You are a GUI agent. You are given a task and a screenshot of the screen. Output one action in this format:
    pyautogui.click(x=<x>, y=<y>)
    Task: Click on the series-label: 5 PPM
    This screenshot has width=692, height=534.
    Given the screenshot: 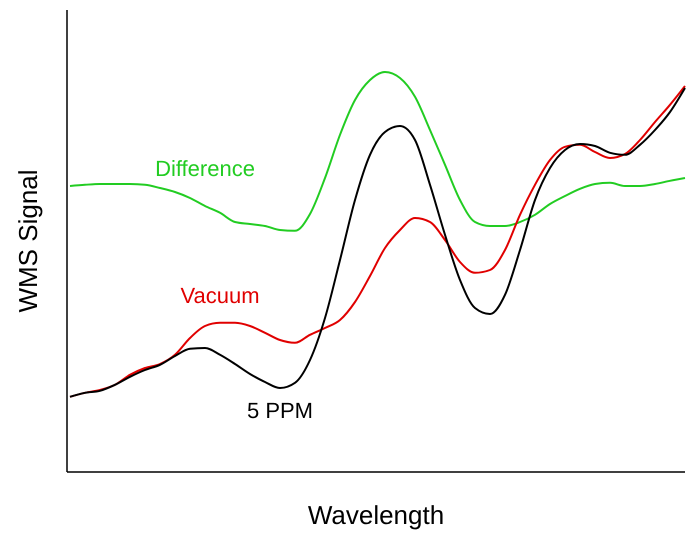 What is the action you would take?
    pyautogui.click(x=280, y=410)
    